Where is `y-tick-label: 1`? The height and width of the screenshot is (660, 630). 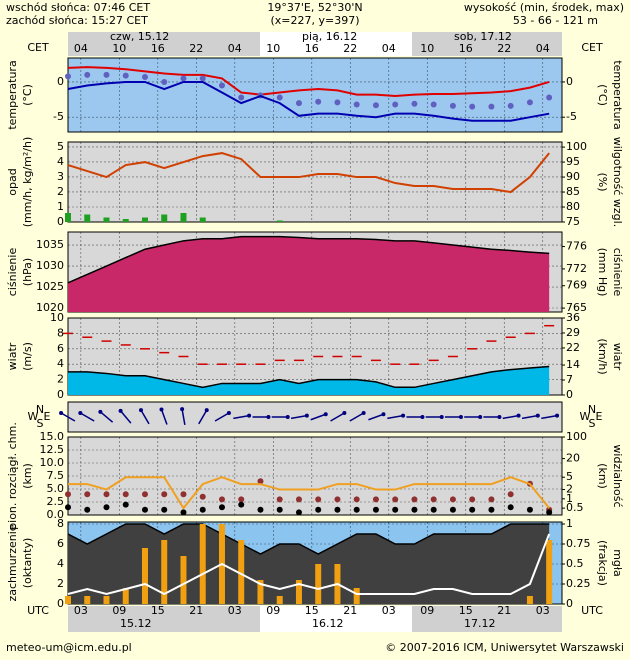
y-tick-label: 1 is located at coordinates (60, 206).